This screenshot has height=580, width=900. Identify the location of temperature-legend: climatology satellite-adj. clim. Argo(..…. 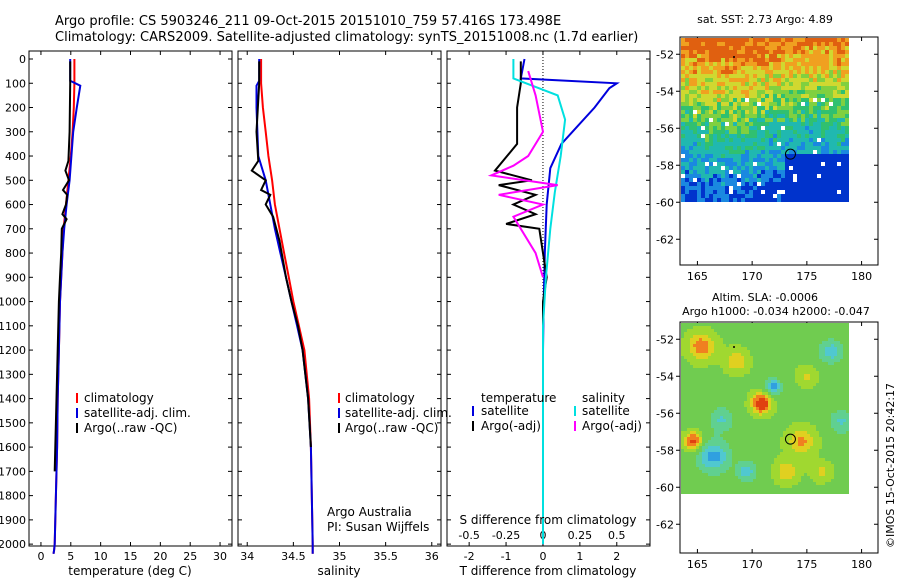
(133, 413).